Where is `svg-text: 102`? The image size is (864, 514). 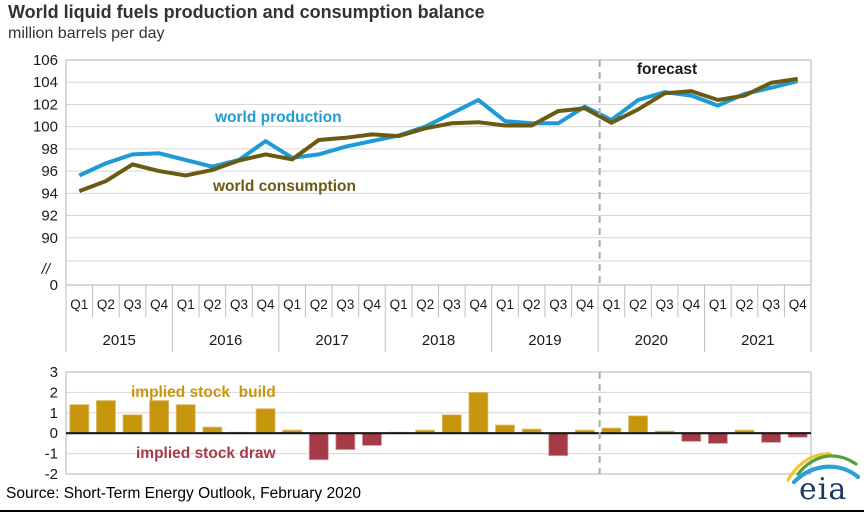
svg-text: 102 is located at coordinates (45, 104).